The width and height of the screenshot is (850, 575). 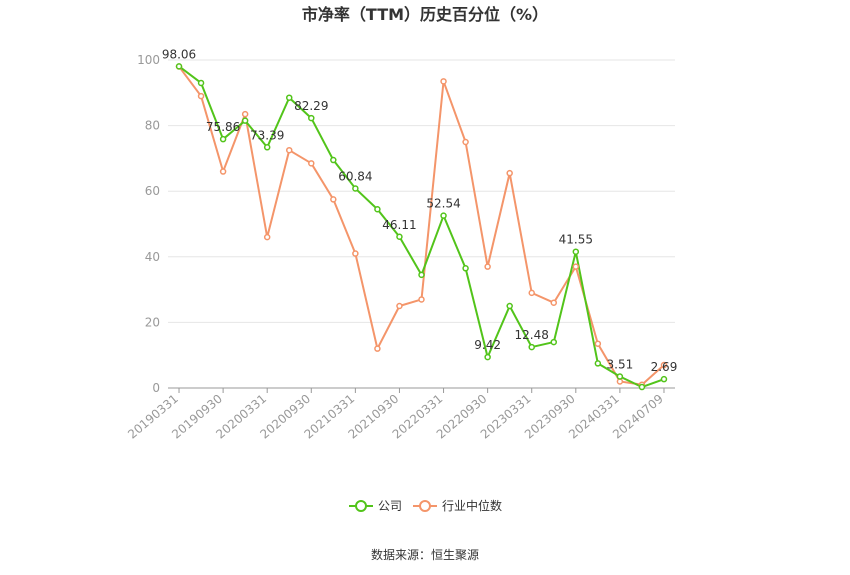 I want to click on legend-marker-company, so click(x=361, y=506).